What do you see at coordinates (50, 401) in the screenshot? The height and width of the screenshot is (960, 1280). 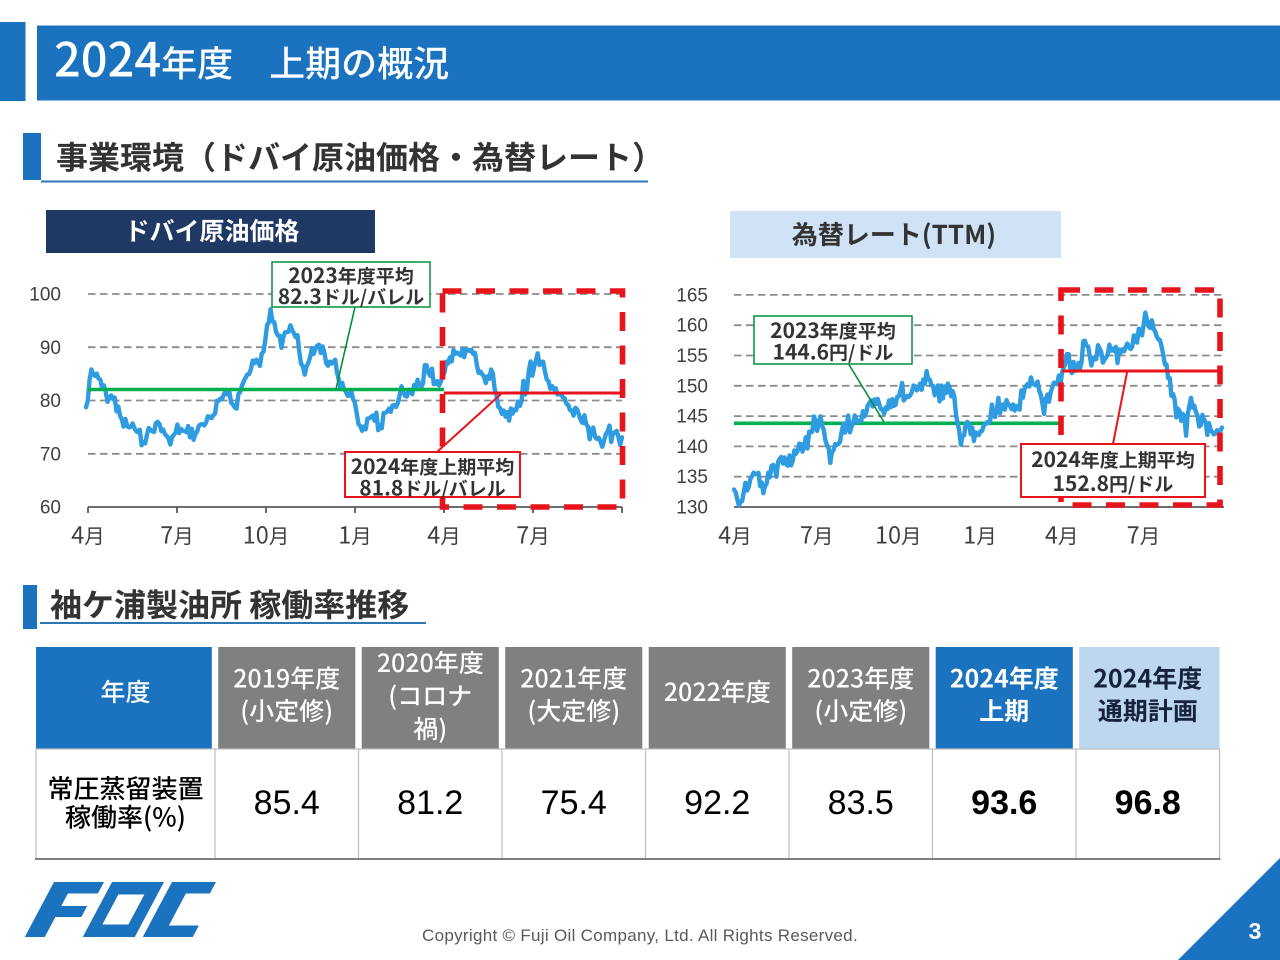 I see `svg-text: 80` at bounding box center [50, 401].